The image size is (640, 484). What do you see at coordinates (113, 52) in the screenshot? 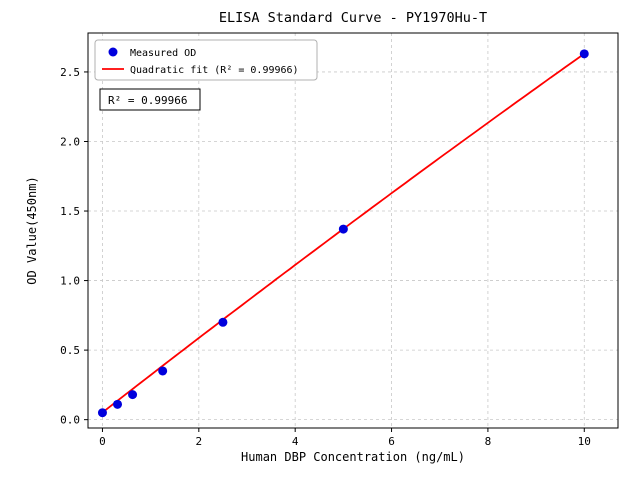
I see `legend-scatter-marker` at bounding box center [113, 52].